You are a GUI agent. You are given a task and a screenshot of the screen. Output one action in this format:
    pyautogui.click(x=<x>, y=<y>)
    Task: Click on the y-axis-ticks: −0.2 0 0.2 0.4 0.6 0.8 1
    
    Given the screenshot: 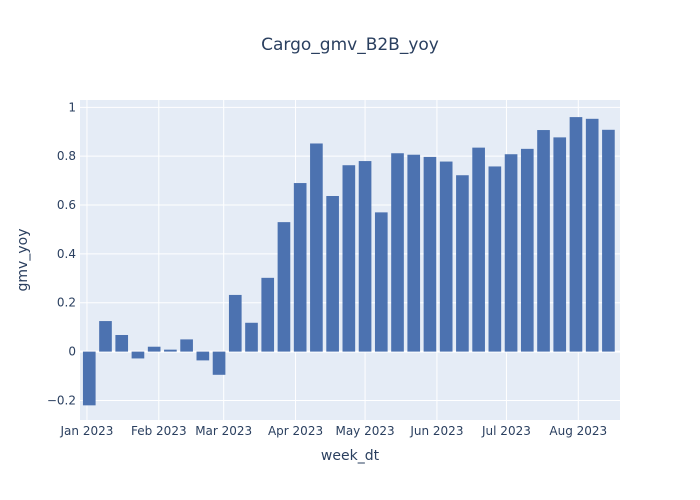 What is the action you would take?
    pyautogui.click(x=61, y=253)
    